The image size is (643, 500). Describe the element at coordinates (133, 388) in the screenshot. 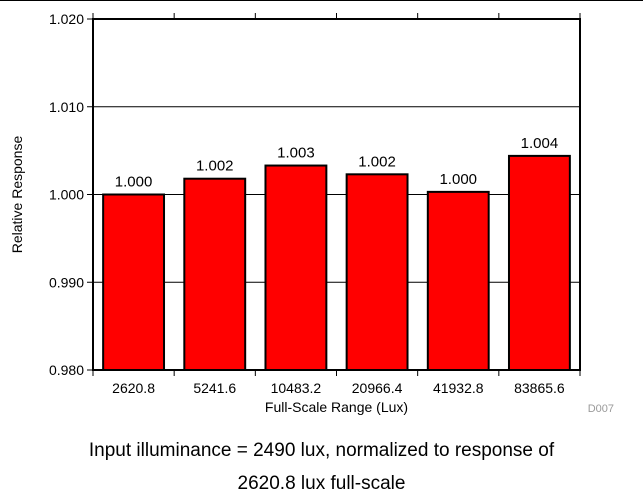

I see `x-tick-label: 2620.8` at that location.